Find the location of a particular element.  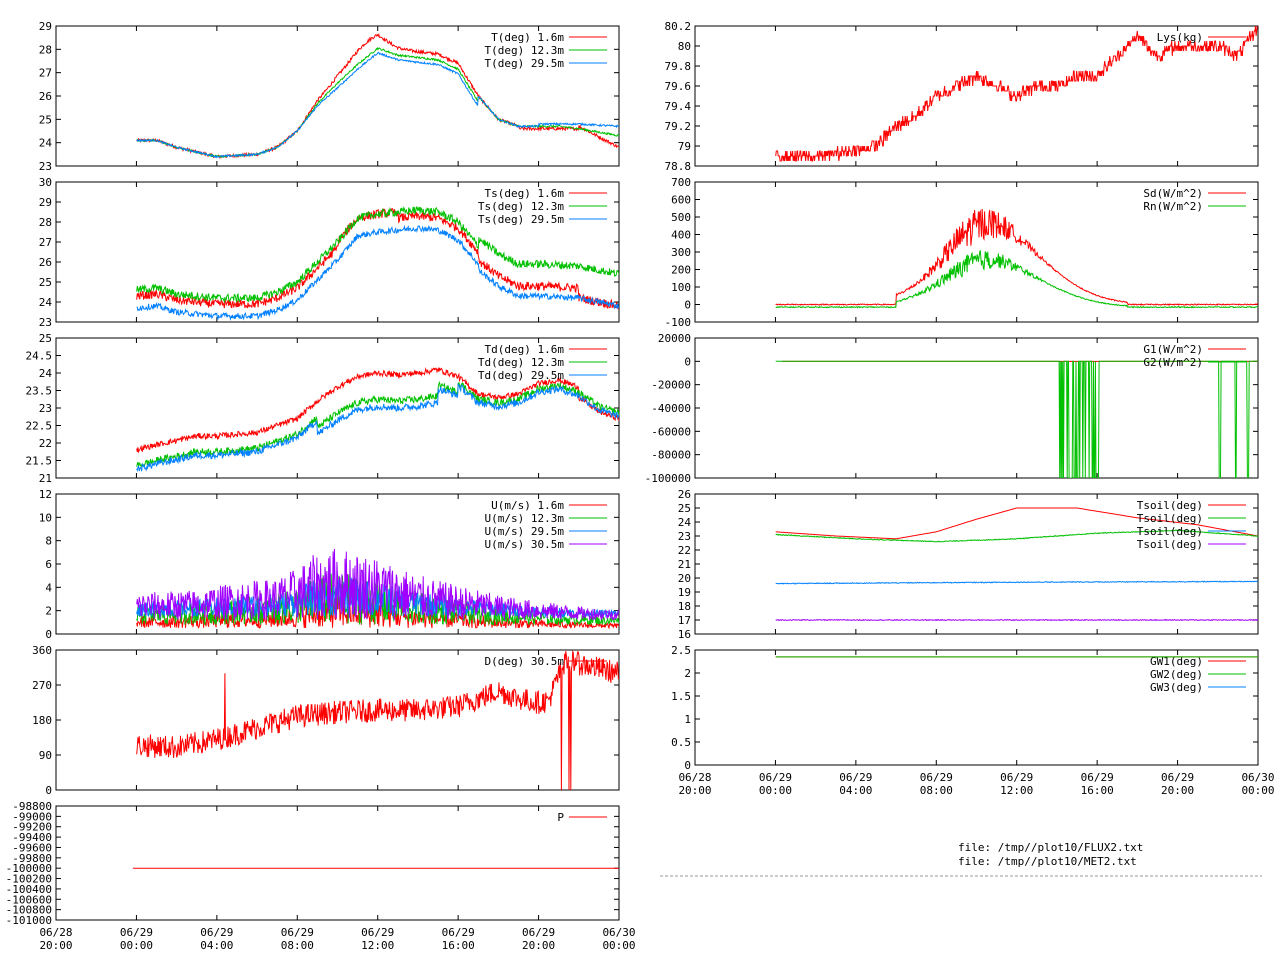

y-tick-label: -100 is located at coordinates (678, 322).